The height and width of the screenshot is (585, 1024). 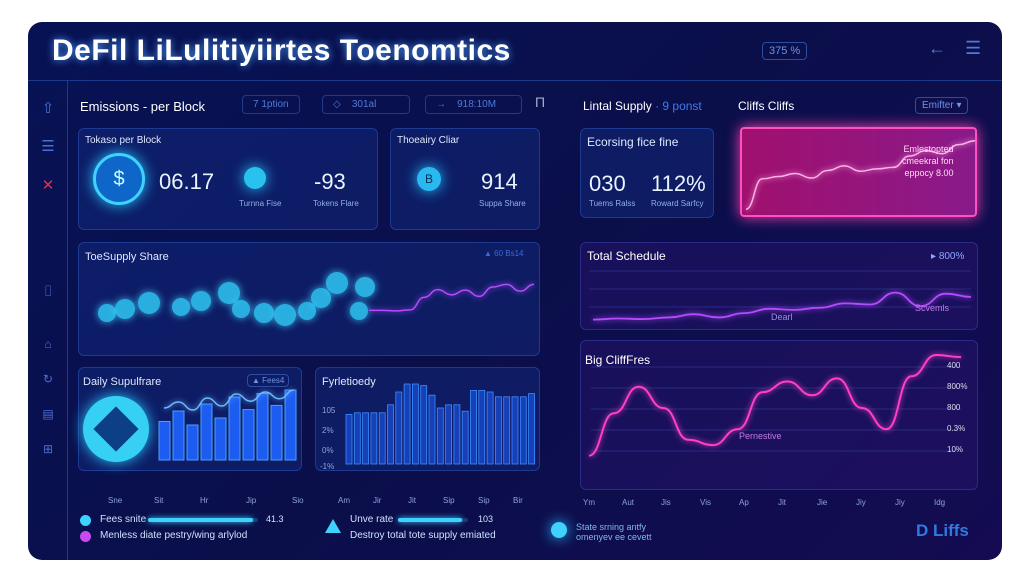 What do you see at coordinates (937, 48) in the screenshot?
I see `back-arrow-icon: ←` at bounding box center [937, 48].